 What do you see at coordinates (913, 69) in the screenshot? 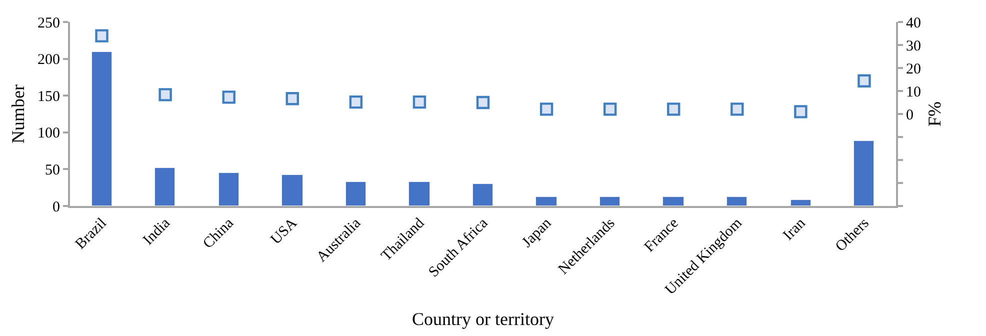
I see `y2-tick-label: 20` at bounding box center [913, 69].